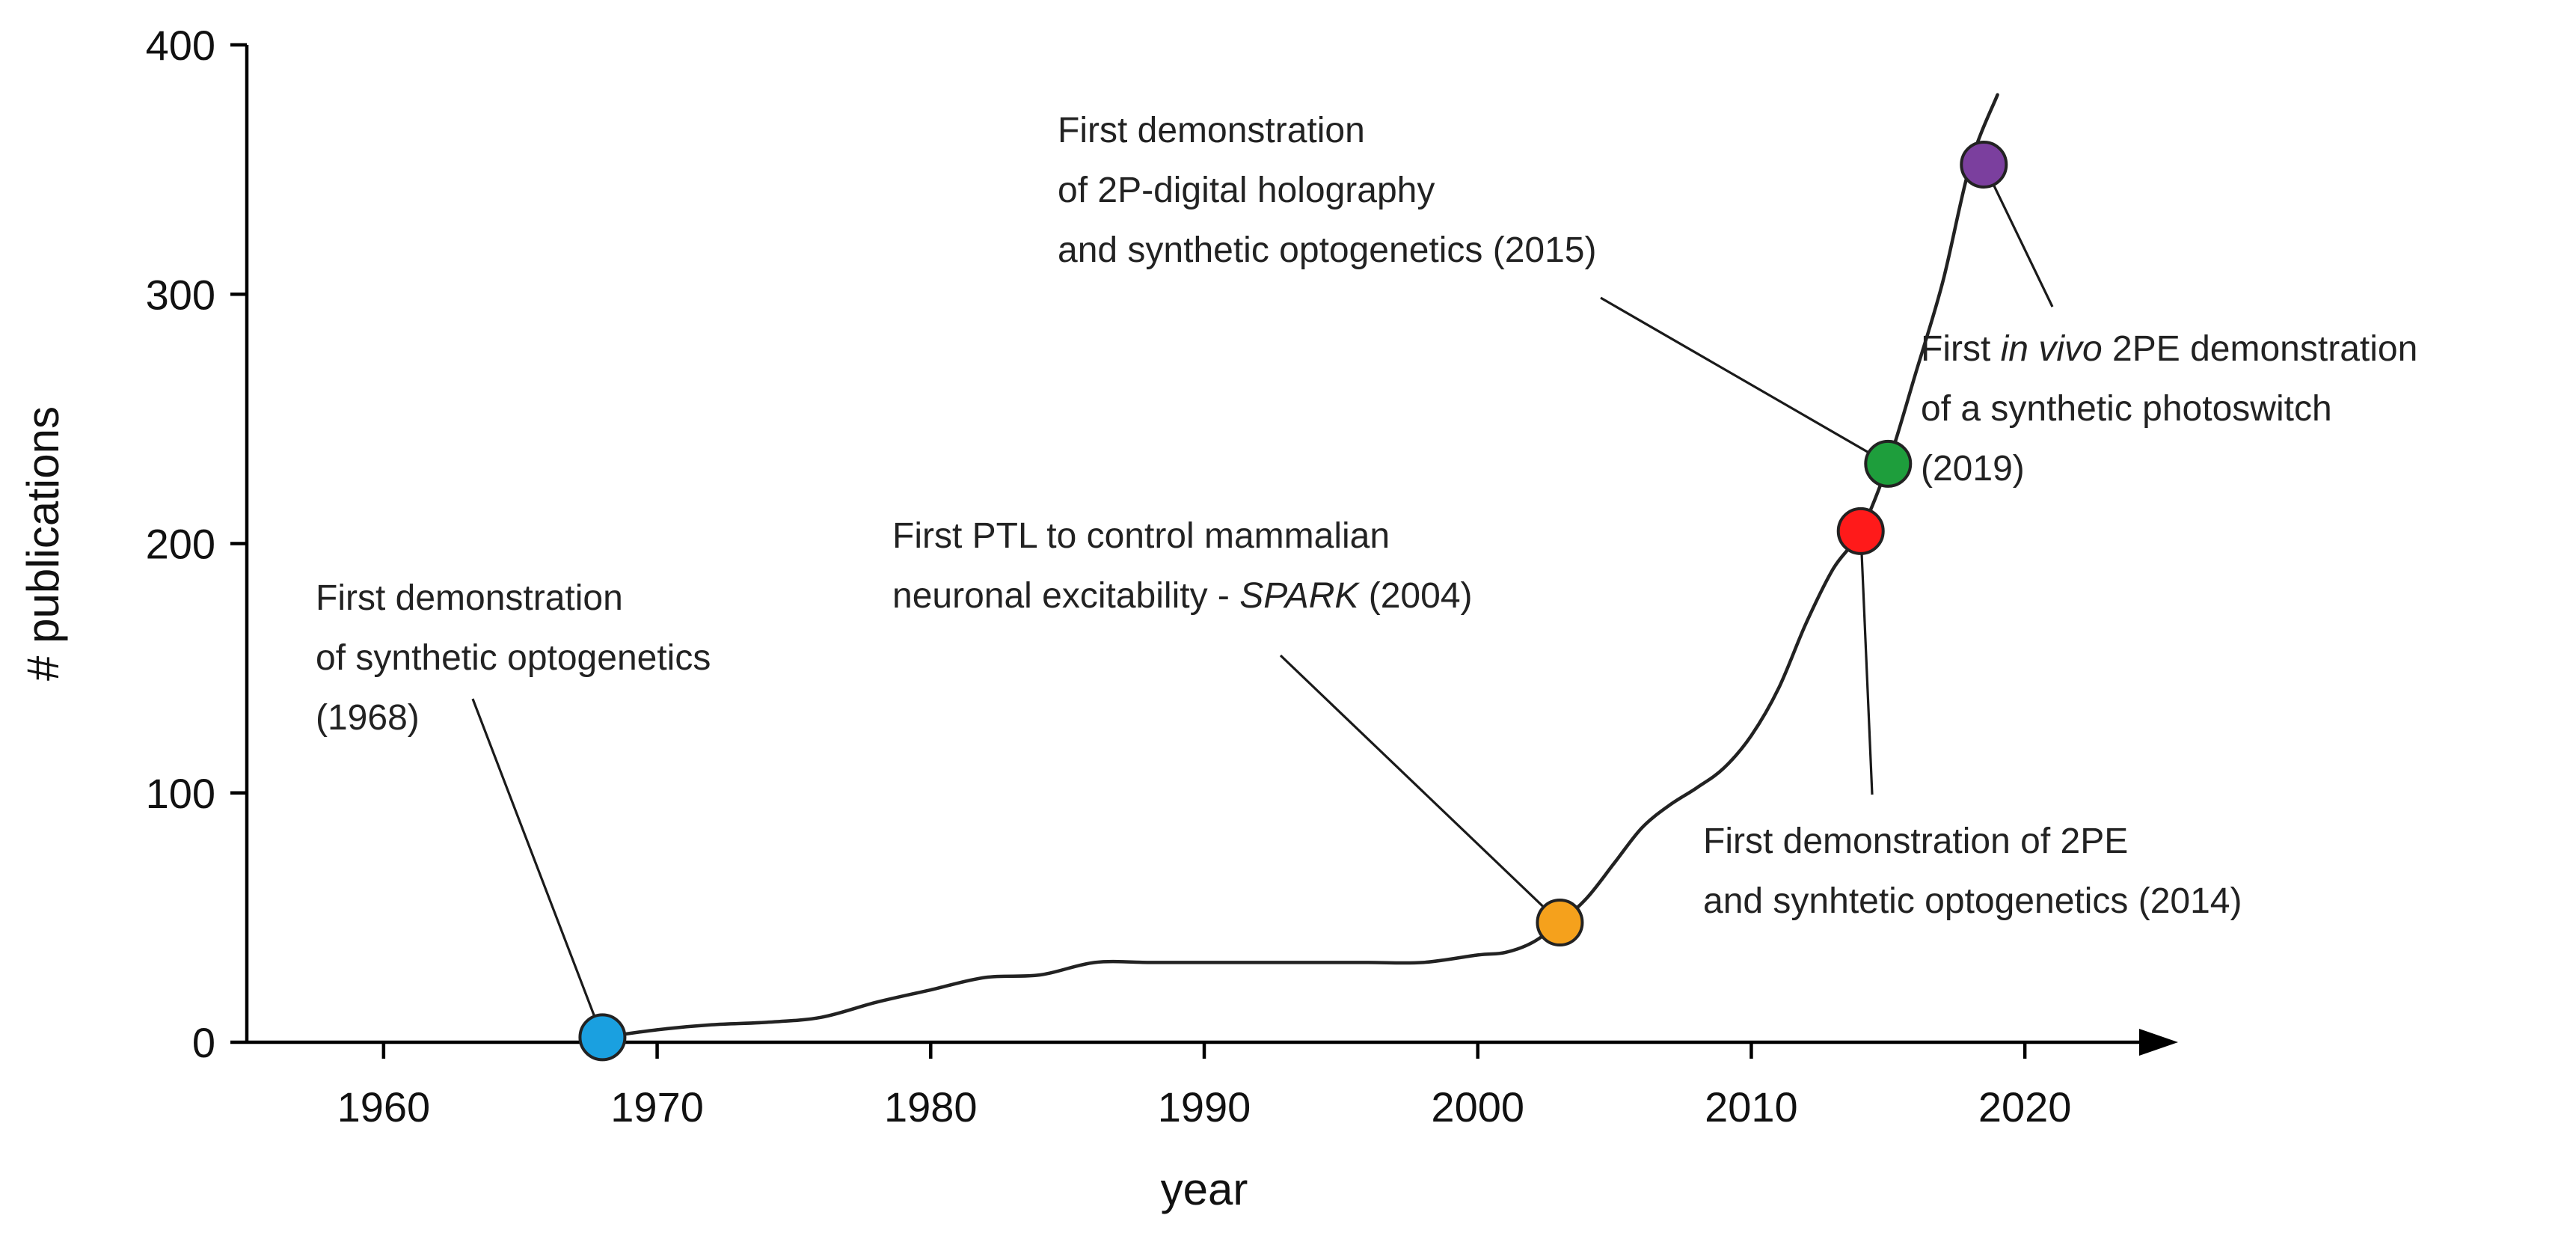 Image resolution: width=2576 pixels, height=1242 pixels. I want to click on y-tick-label: 200, so click(180, 544).